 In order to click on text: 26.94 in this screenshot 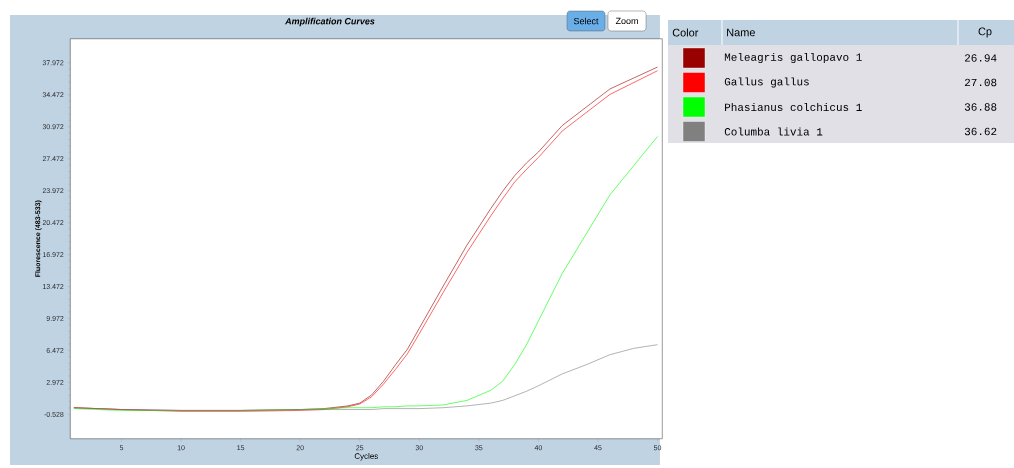, I will do `click(980, 58)`.